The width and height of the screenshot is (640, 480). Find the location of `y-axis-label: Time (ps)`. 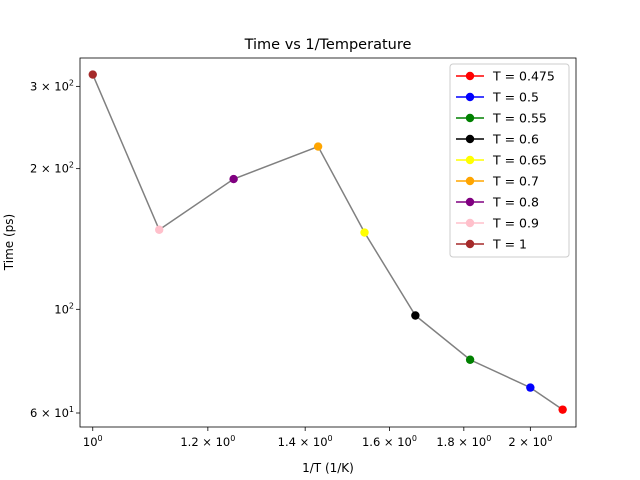

y-axis-label: Time (ps) is located at coordinates (9, 242).